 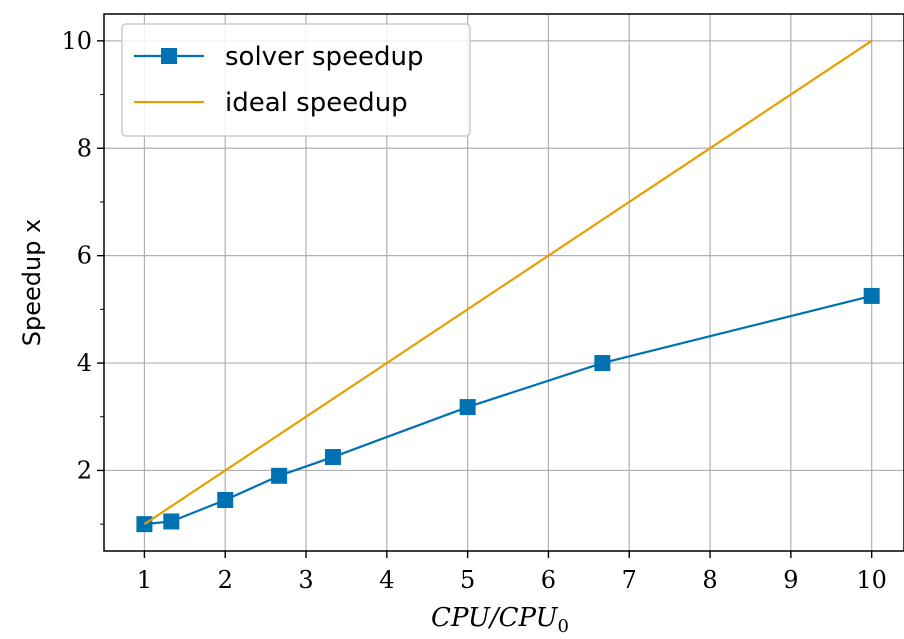 I want to click on y-tick-label: 10, so click(x=76, y=41).